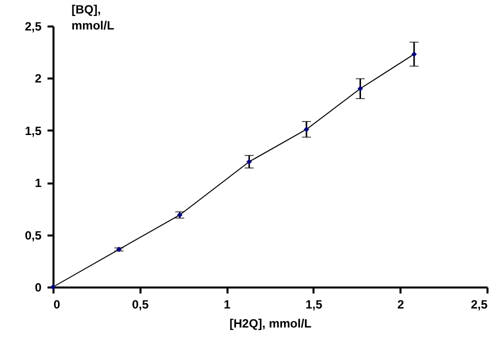  I want to click on y-tick-label: 2, so click(38, 79).